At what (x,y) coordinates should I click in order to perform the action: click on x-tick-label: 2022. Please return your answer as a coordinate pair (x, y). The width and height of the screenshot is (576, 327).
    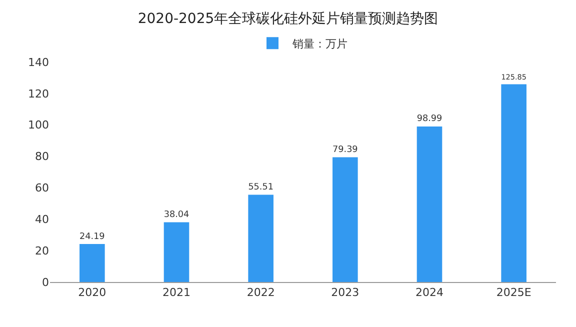
    Looking at the image, I should click on (260, 293).